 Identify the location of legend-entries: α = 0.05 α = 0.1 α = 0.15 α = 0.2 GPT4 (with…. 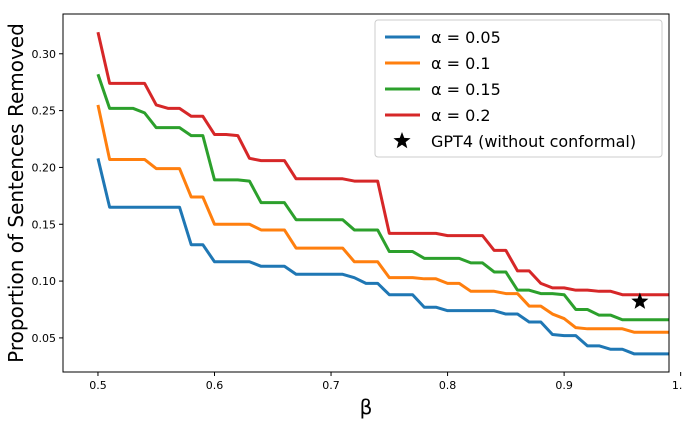
(510, 89).